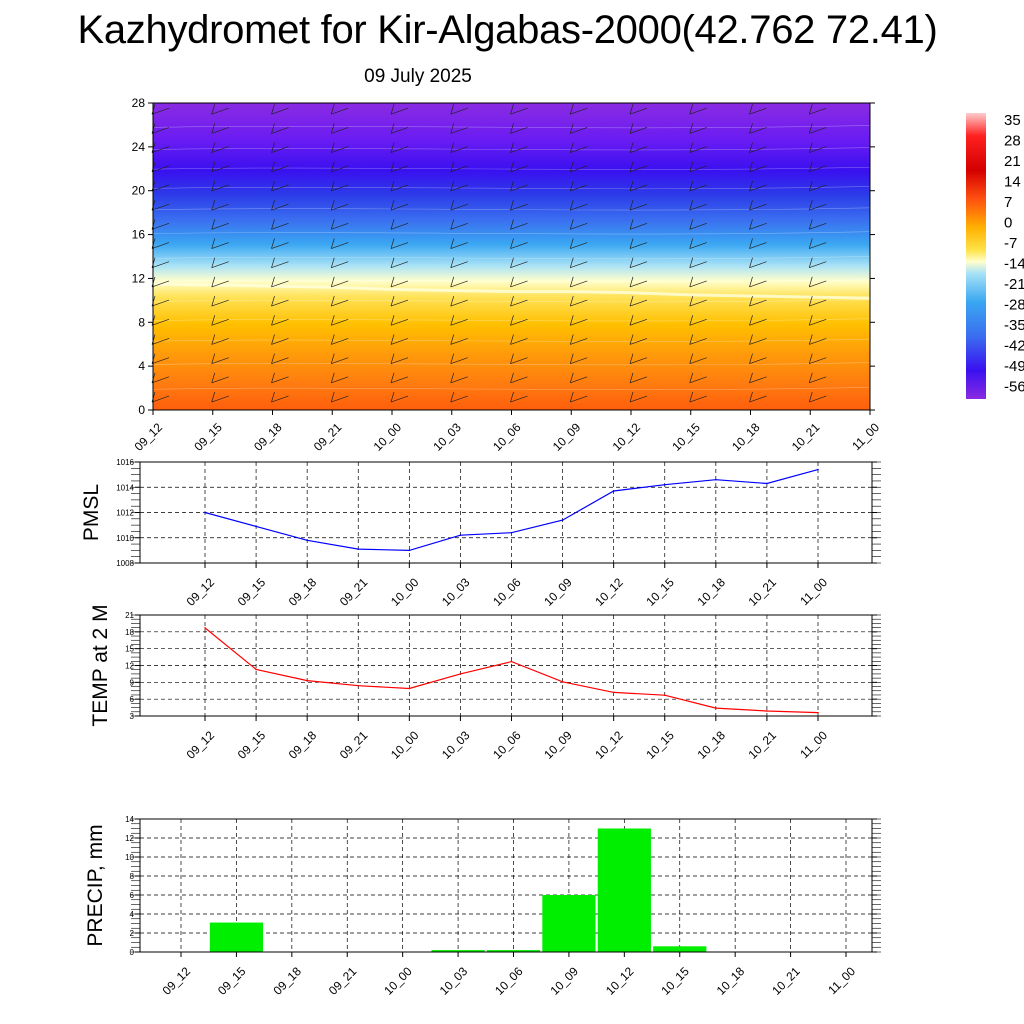 This screenshot has width=1024, height=1024. Describe the element at coordinates (149, 437) in the screenshot. I see `x-tick-label: 09_12` at that location.